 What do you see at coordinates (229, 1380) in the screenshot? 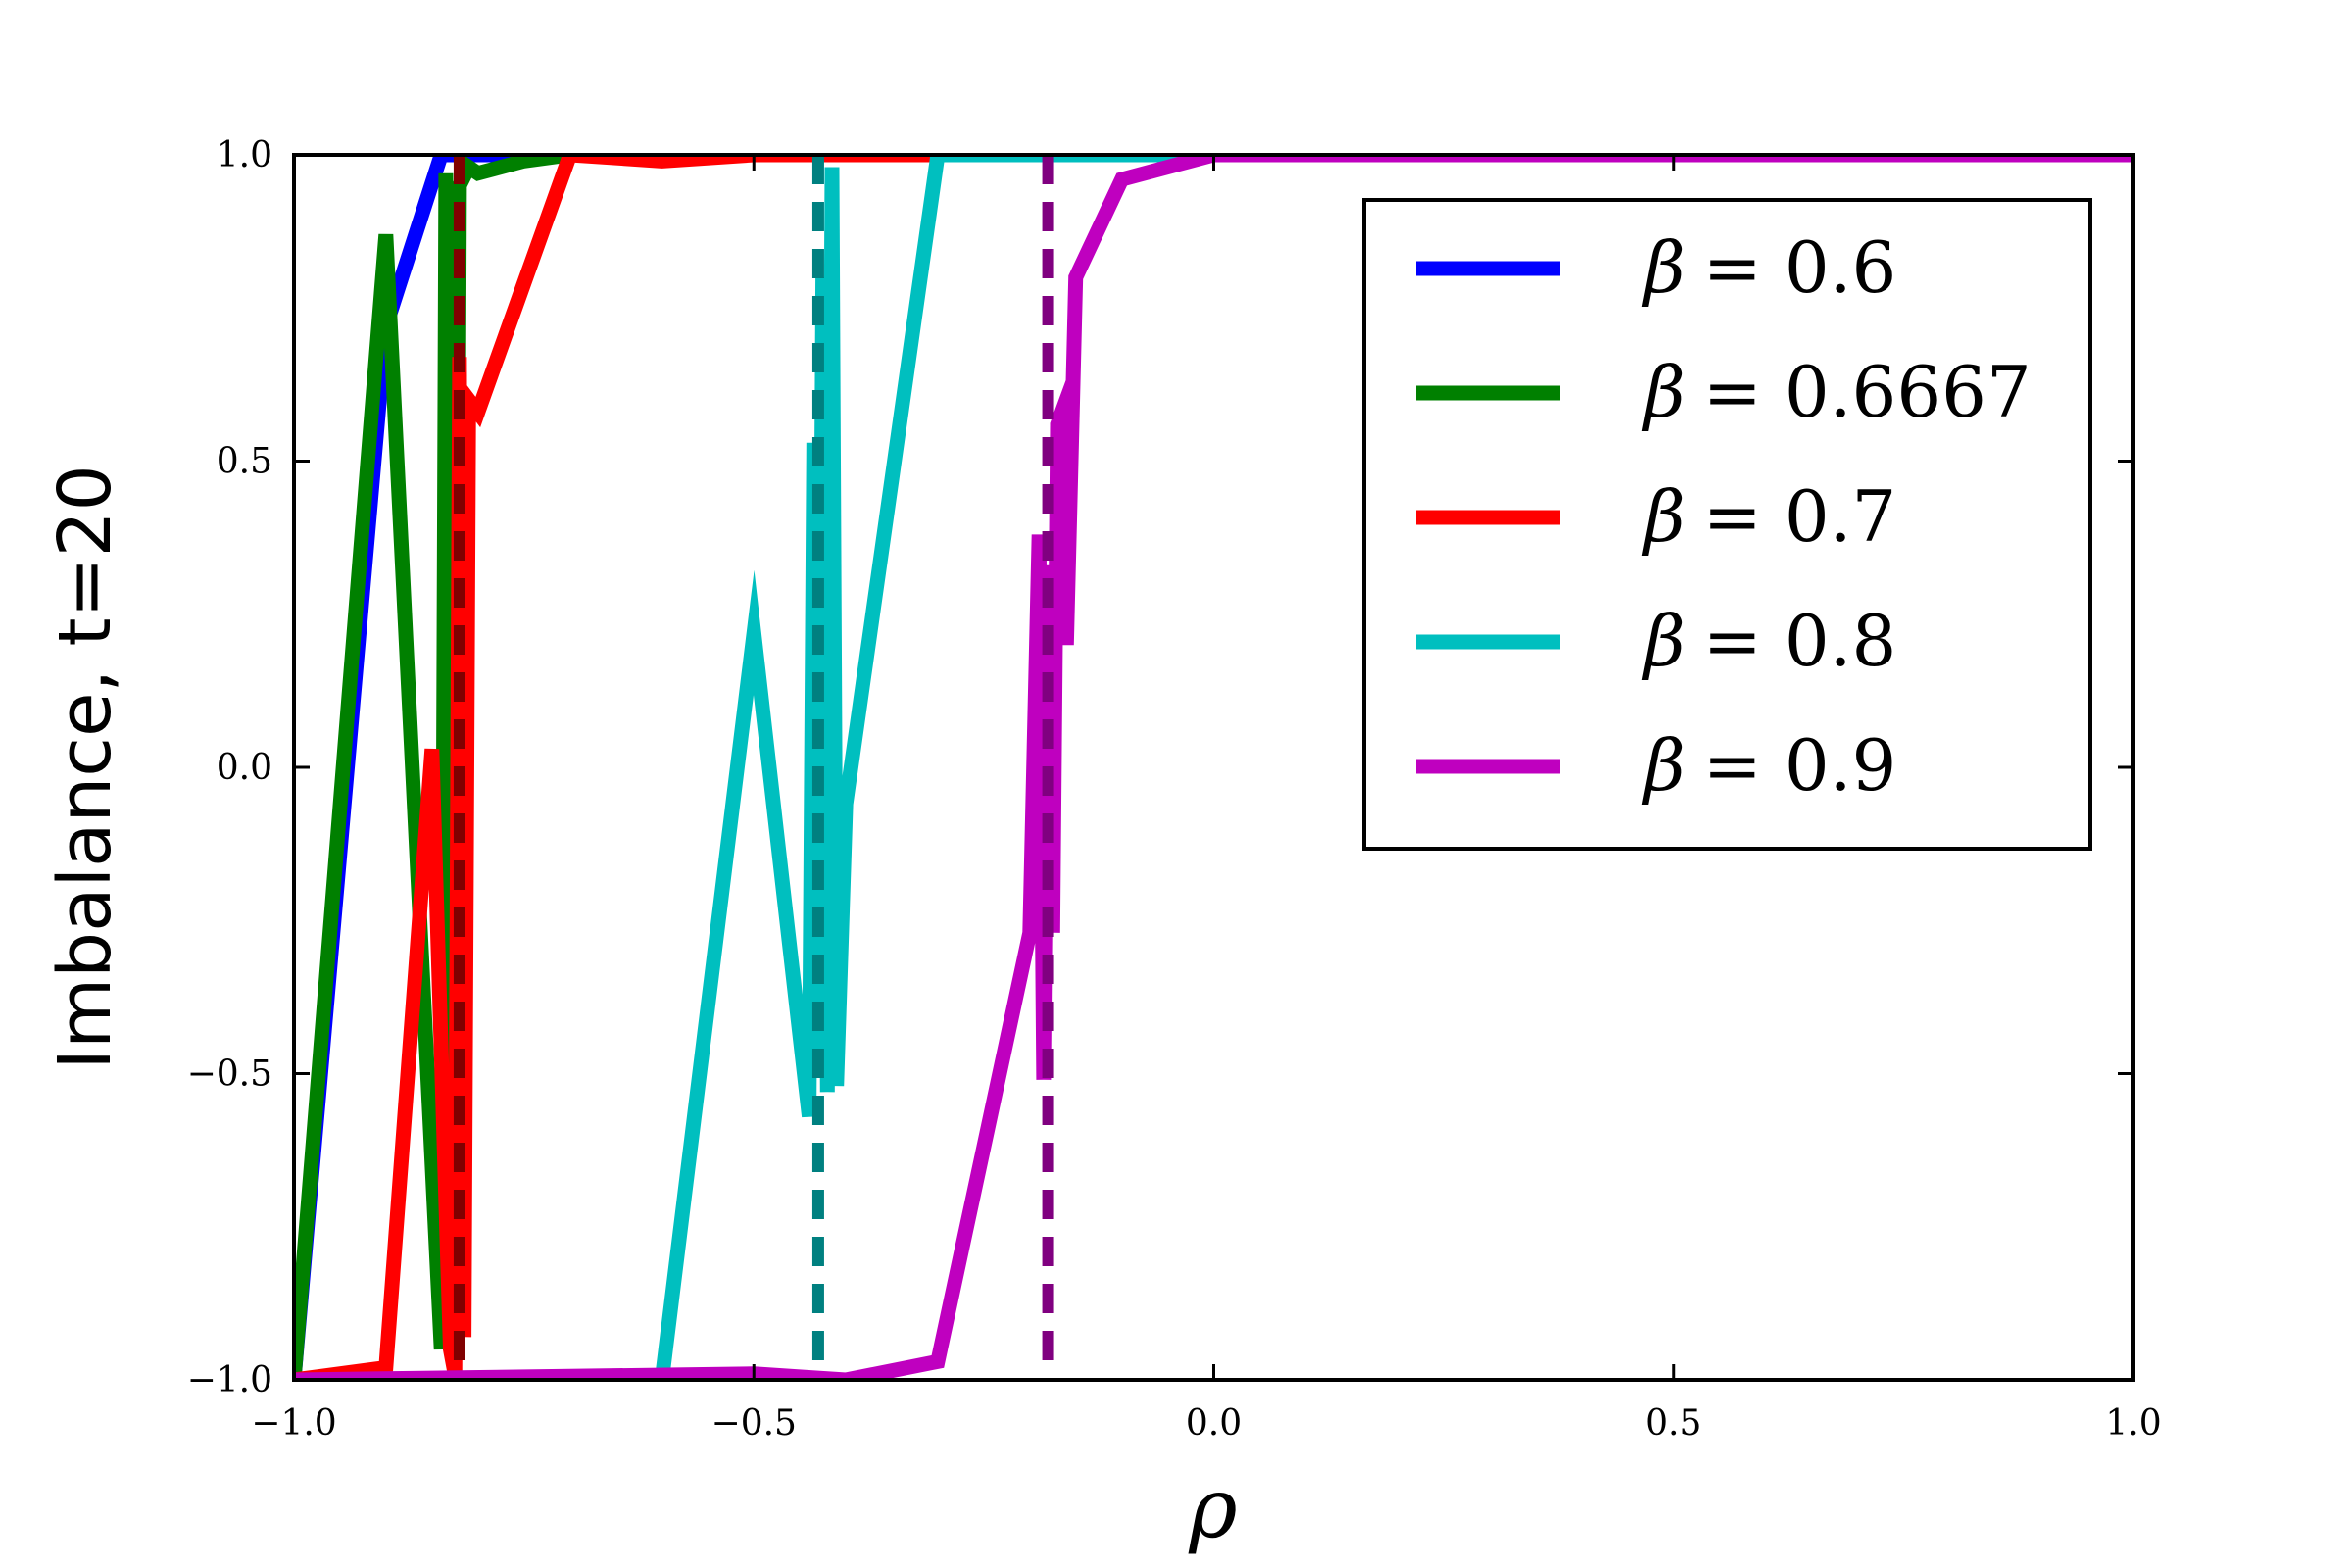
I see `y-tick-label: −1.0` at bounding box center [229, 1380].